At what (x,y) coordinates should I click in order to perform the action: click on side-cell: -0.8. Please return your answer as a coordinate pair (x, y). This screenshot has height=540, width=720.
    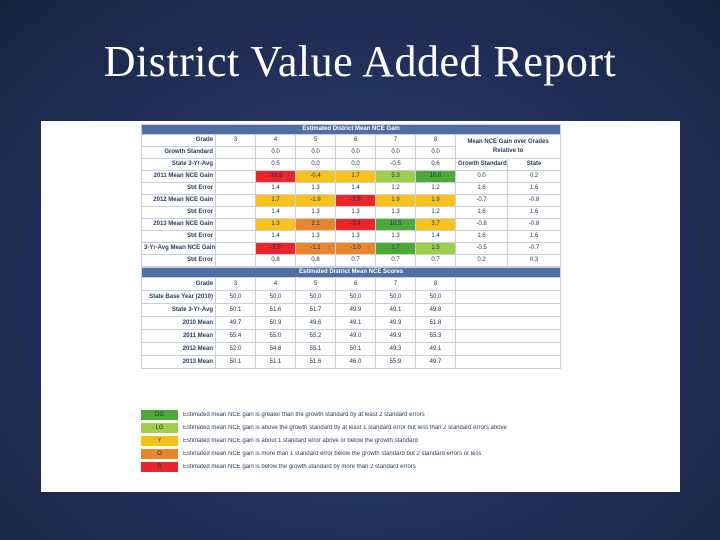
    Looking at the image, I should click on (534, 200).